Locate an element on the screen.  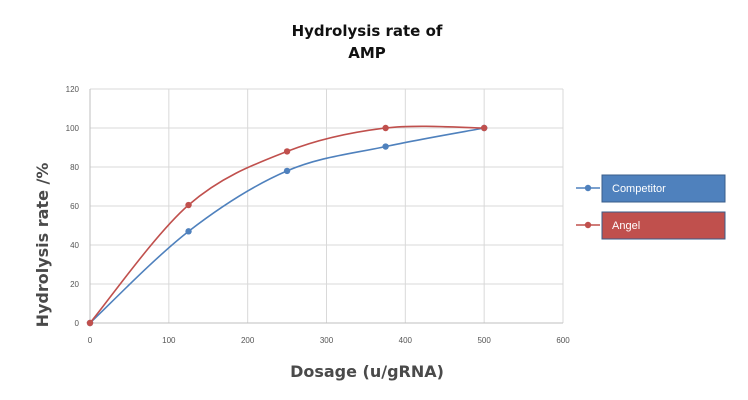
x-tick-label: 400 is located at coordinates (406, 340).